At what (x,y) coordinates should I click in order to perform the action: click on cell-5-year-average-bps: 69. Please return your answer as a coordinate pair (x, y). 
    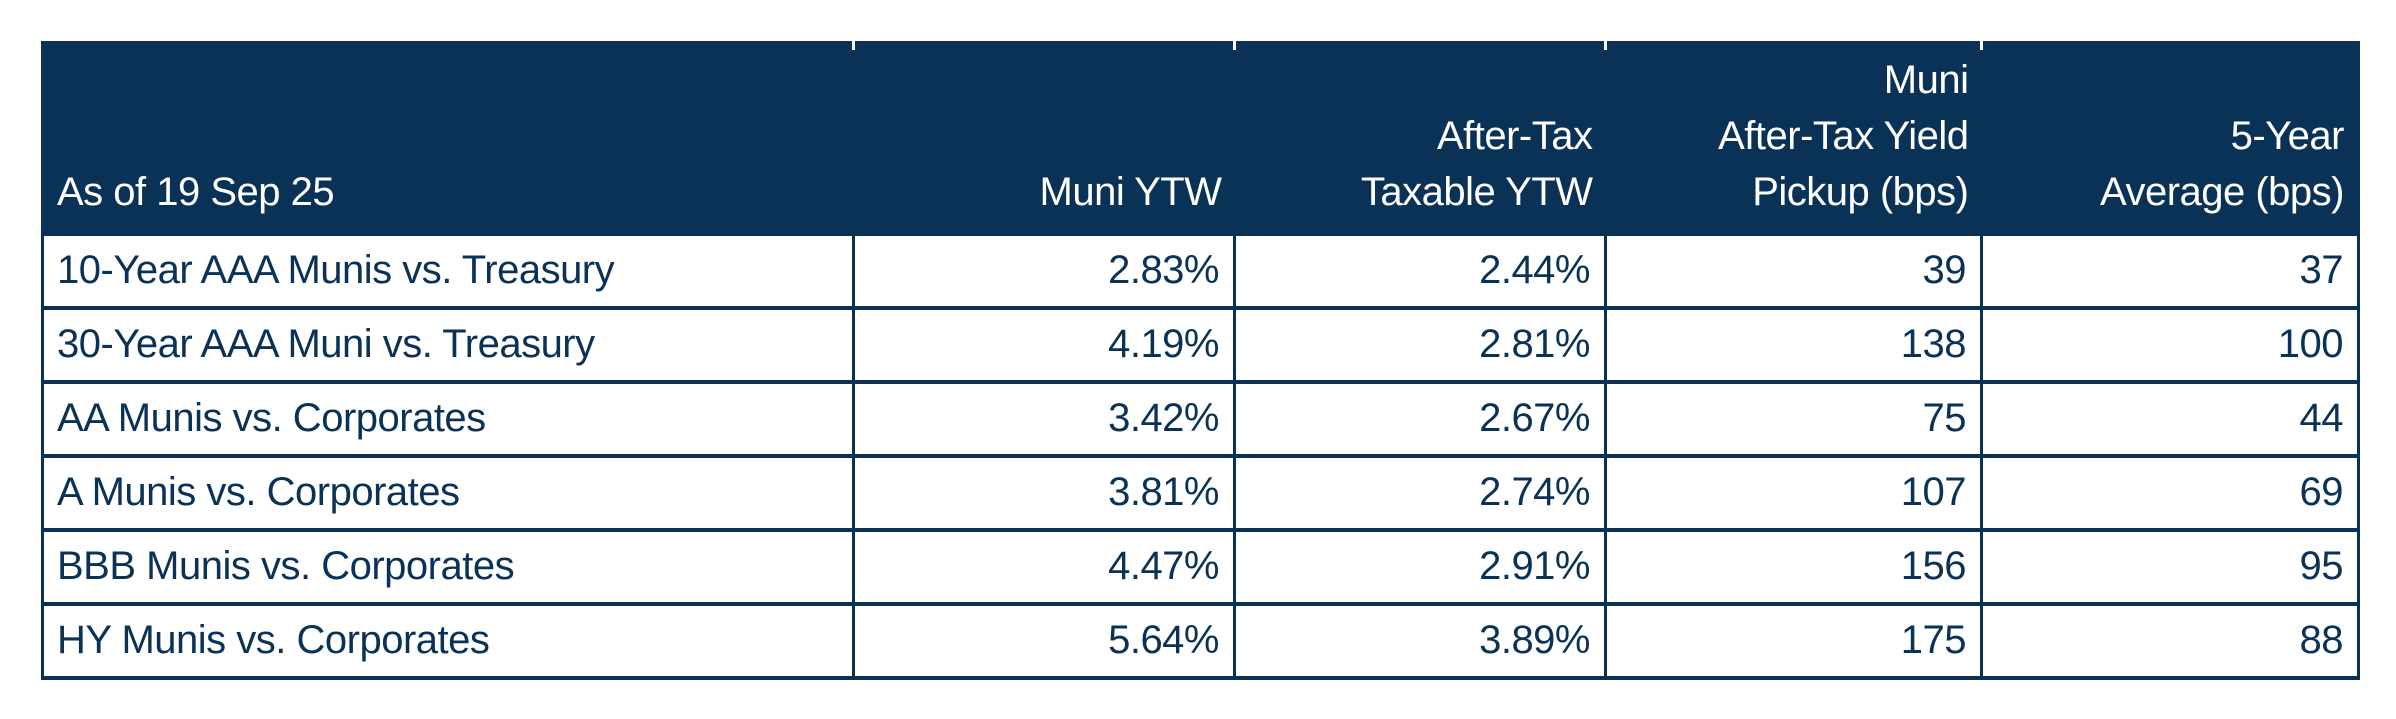
    Looking at the image, I should click on (2170, 492).